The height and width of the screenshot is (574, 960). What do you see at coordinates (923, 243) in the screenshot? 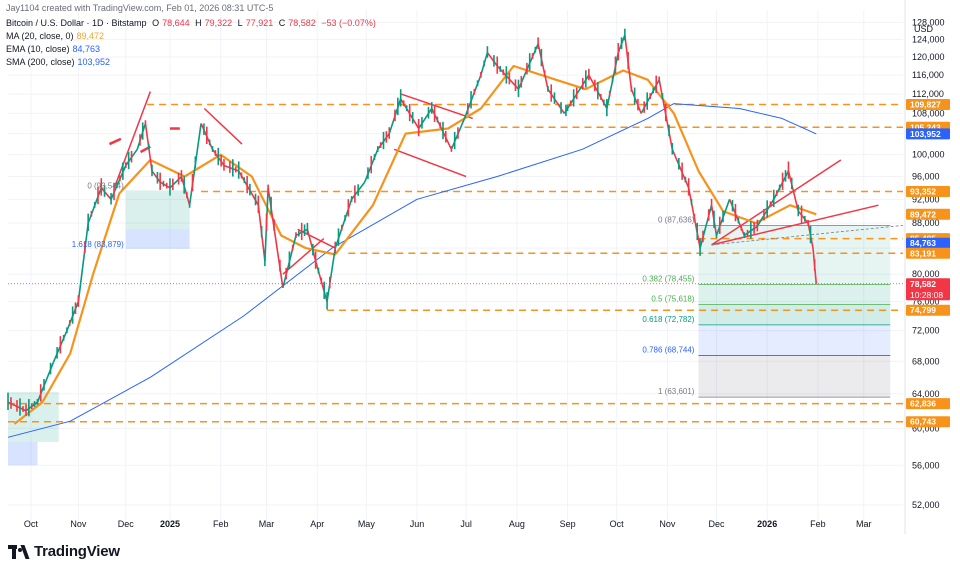
I see `price-tag-label: 84,763` at bounding box center [923, 243].